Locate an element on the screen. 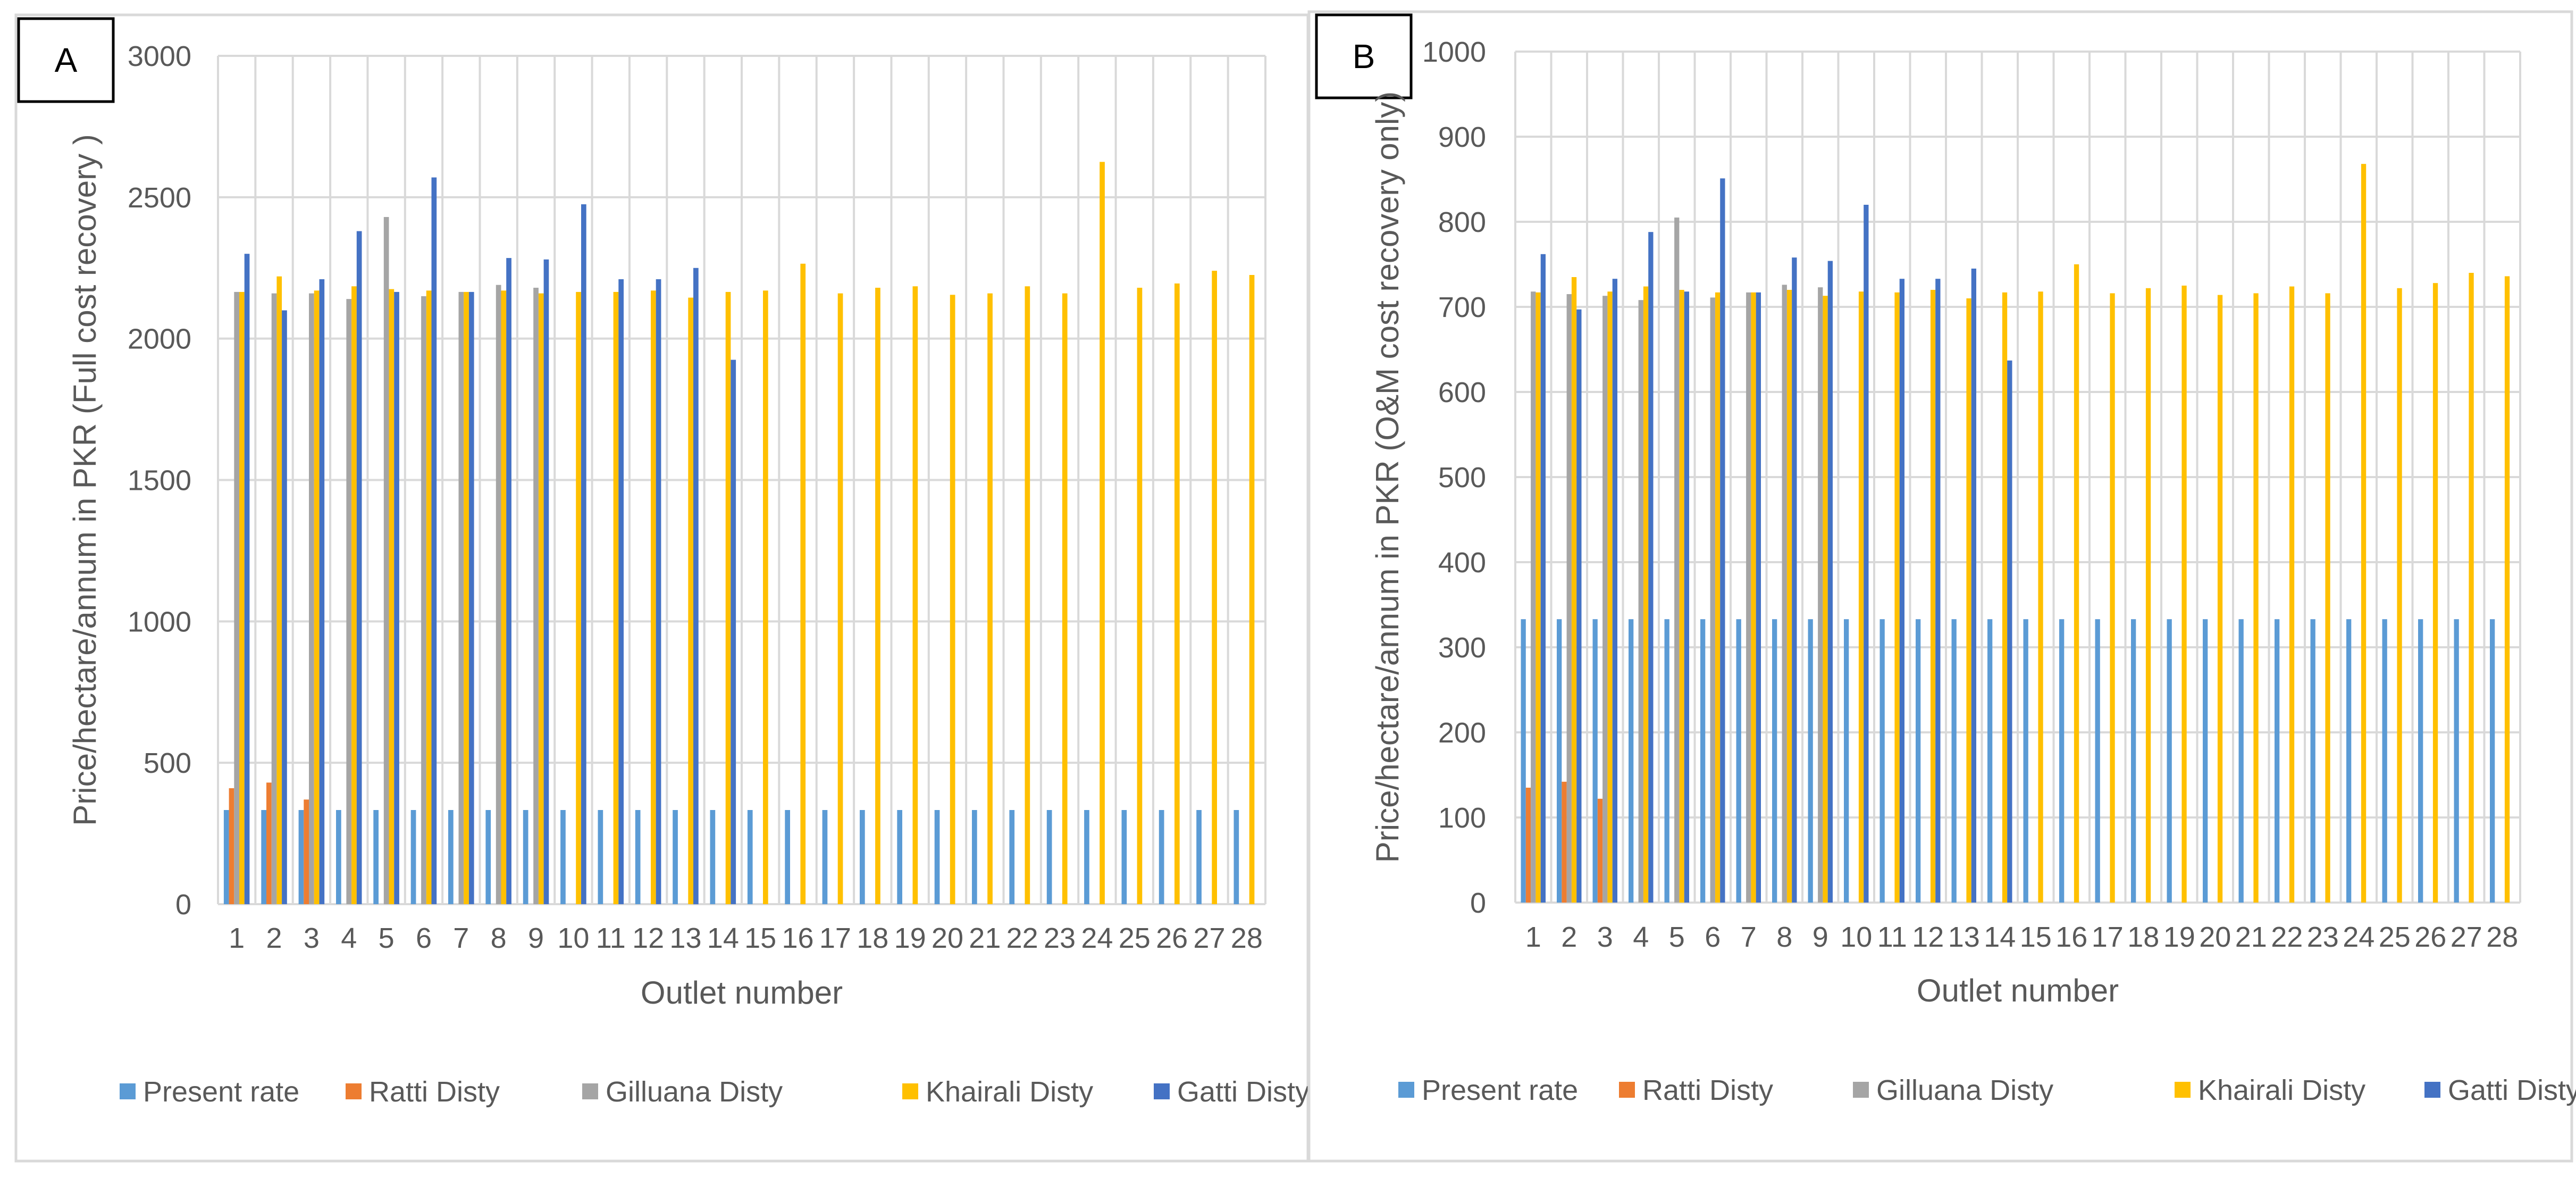  legend-swatch-a-khairali is located at coordinates (910, 1091).